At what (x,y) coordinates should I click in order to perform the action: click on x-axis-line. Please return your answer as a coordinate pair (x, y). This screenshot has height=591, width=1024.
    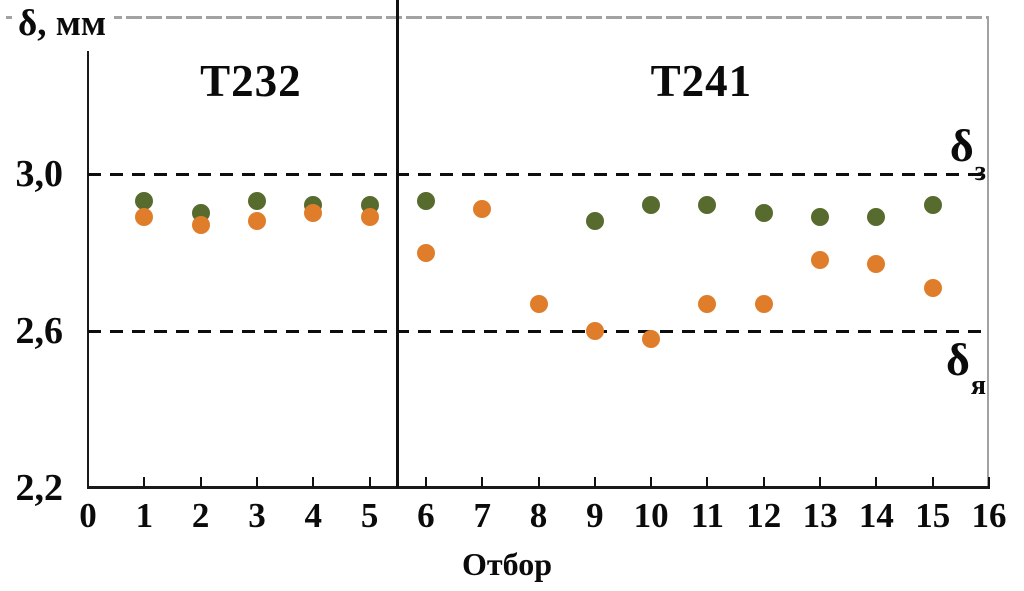
    Looking at the image, I should click on (538, 487).